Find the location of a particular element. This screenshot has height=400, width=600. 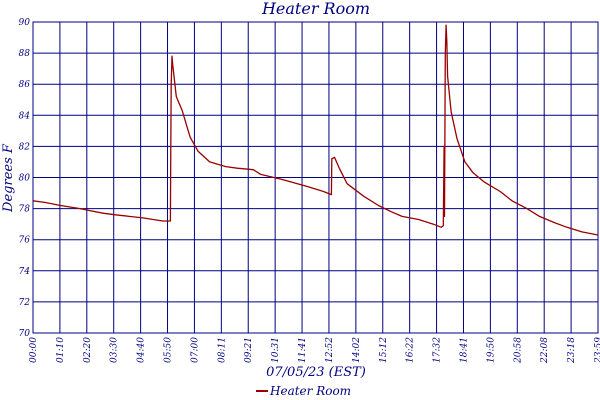

y-tick-label: 88 is located at coordinates (25, 54).